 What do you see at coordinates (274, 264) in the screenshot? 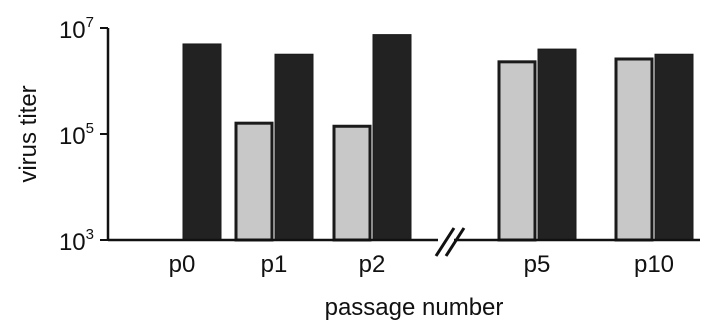
I see `x-tick-label-p1: p1` at bounding box center [274, 264].